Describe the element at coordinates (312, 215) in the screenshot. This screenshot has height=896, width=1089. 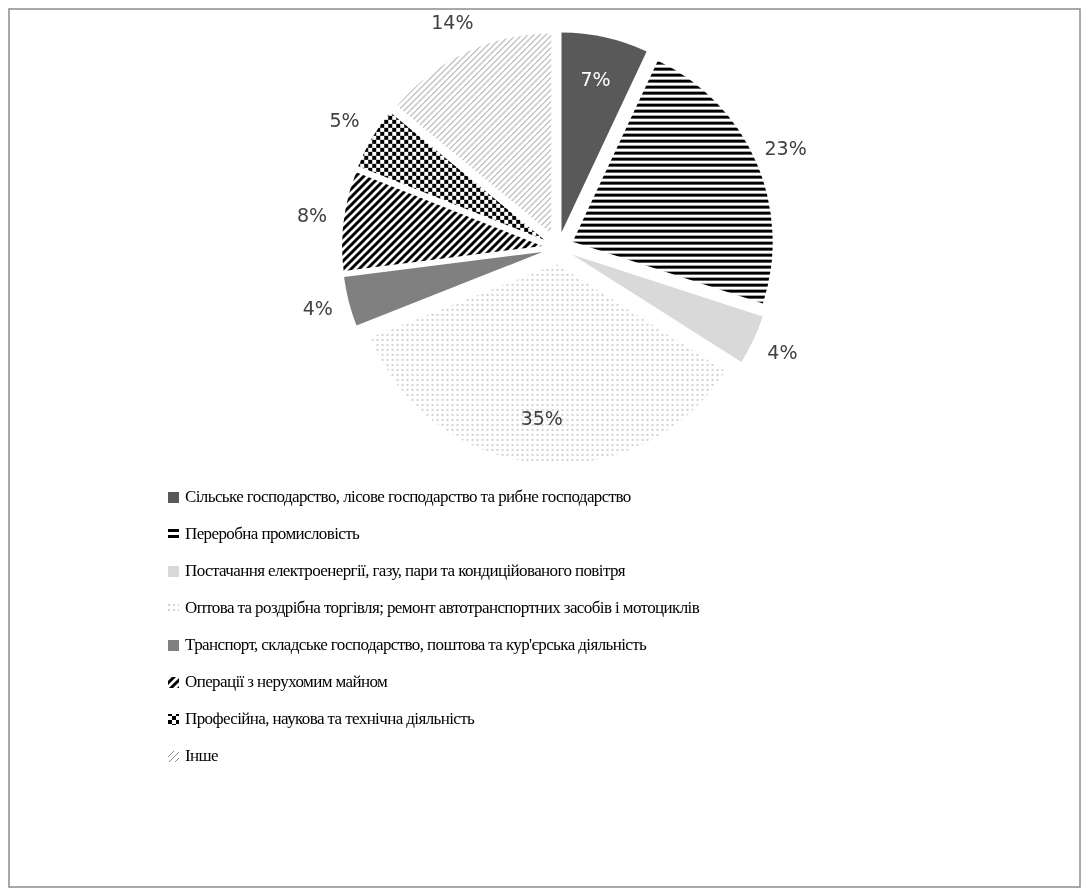
I see `data-label: 8%` at that location.